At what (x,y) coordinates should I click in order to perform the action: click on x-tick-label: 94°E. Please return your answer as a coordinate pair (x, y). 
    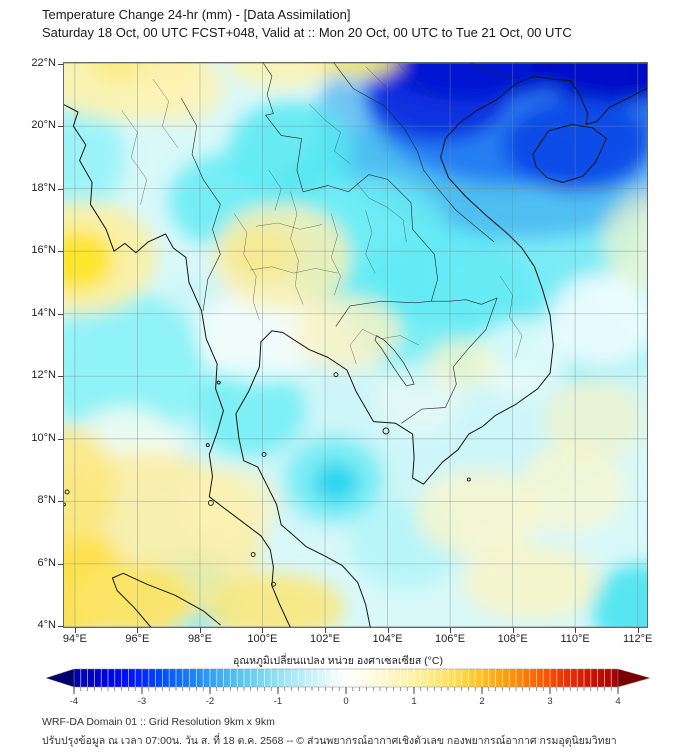
    Looking at the image, I should click on (74, 639).